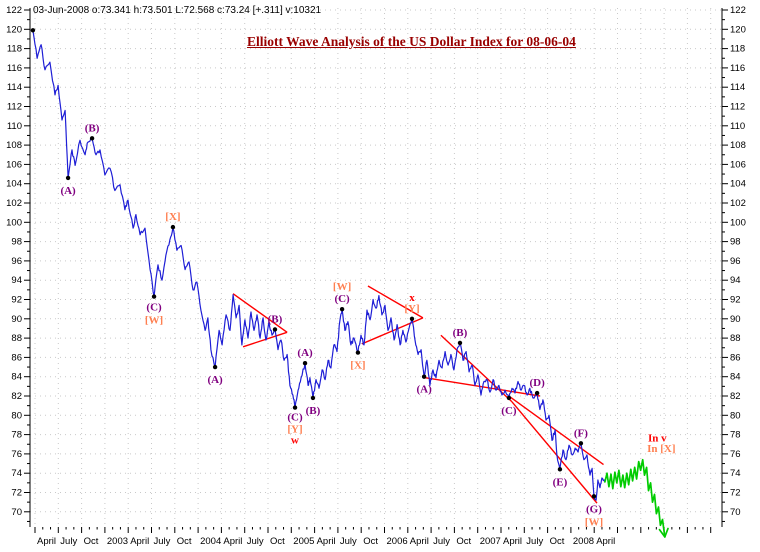 The image size is (760, 552). I want to click on svg-text: (F), so click(581, 433).